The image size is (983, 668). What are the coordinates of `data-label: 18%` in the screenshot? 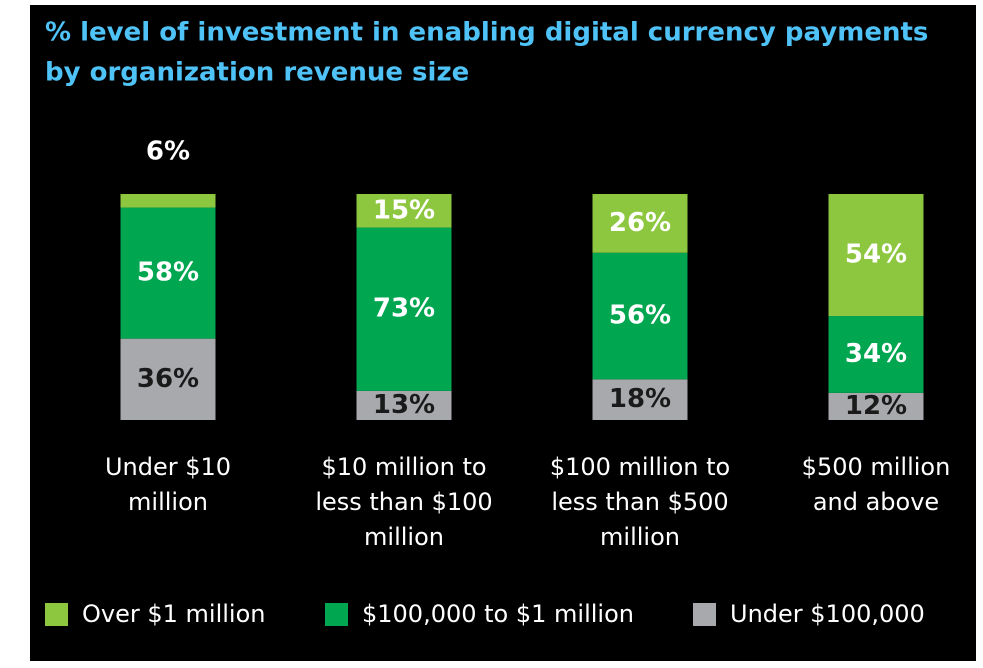 It's located at (640, 399).